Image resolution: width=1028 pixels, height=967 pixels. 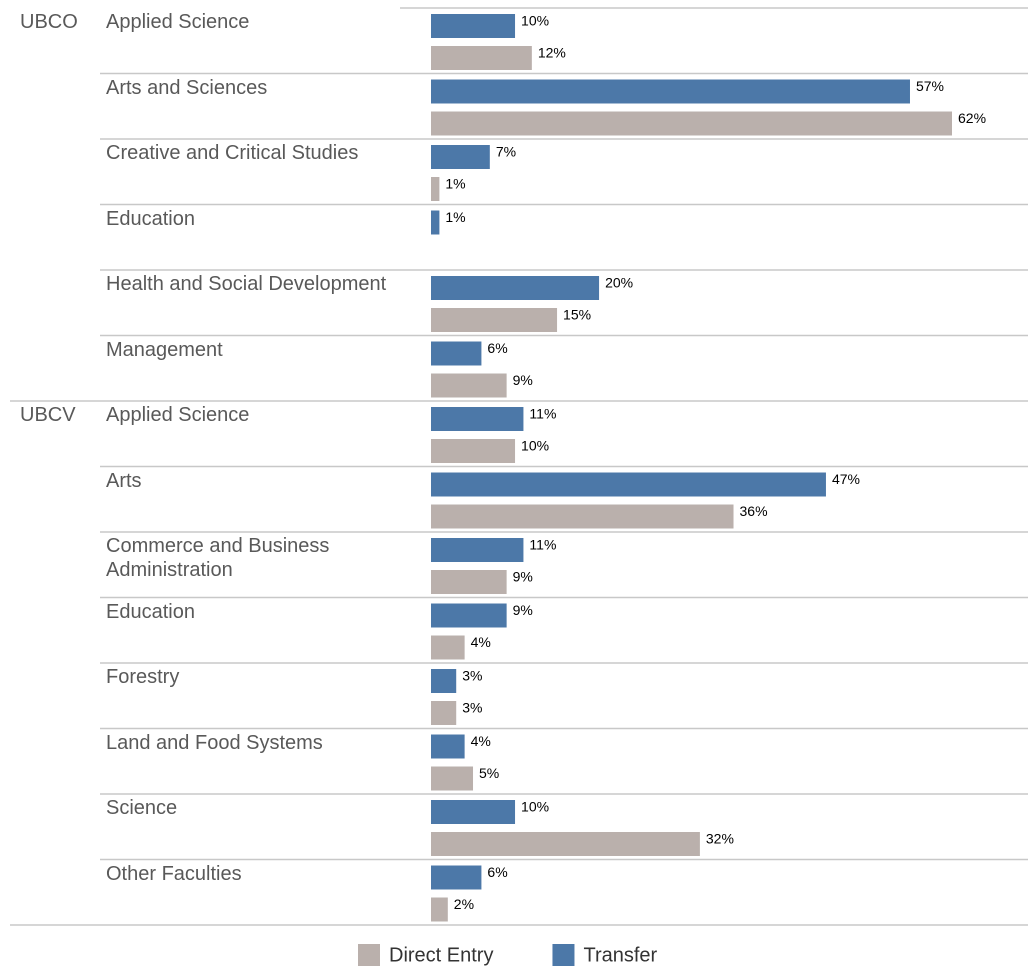 What do you see at coordinates (620, 955) in the screenshot?
I see `legend-label: Transfer` at bounding box center [620, 955].